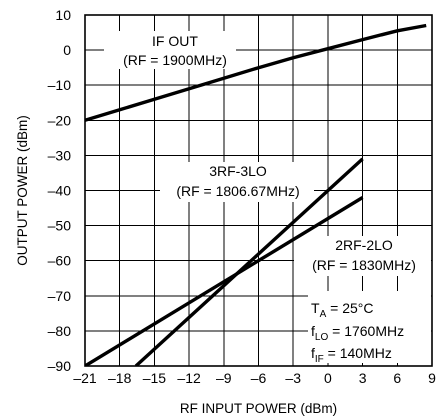  What do you see at coordinates (60, 226) in the screenshot?
I see `y-tick-label: –50` at bounding box center [60, 226].